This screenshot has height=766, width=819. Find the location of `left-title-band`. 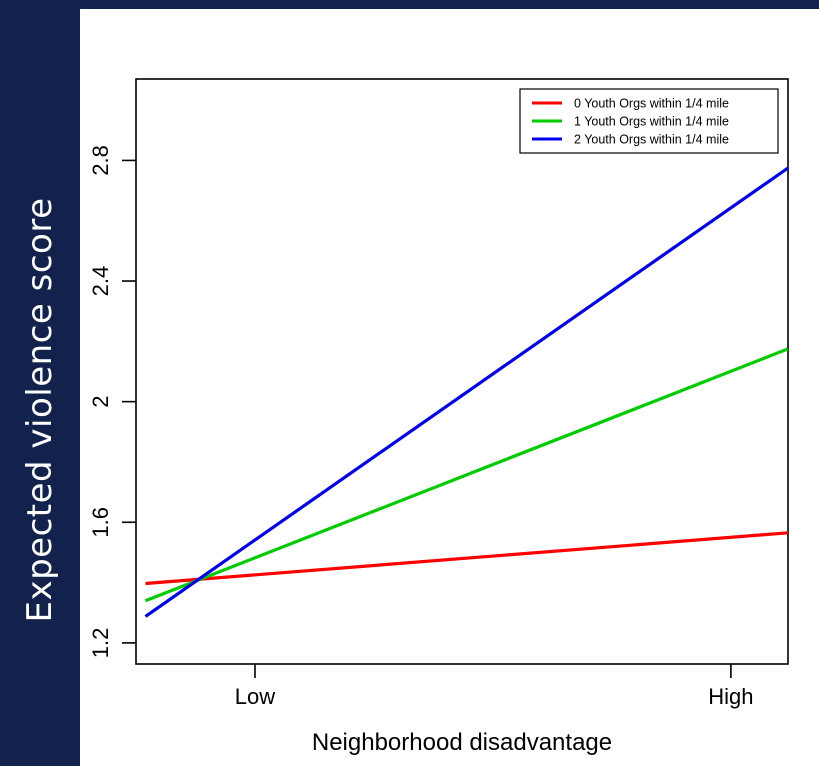

left-title-band is located at coordinates (40, 383).